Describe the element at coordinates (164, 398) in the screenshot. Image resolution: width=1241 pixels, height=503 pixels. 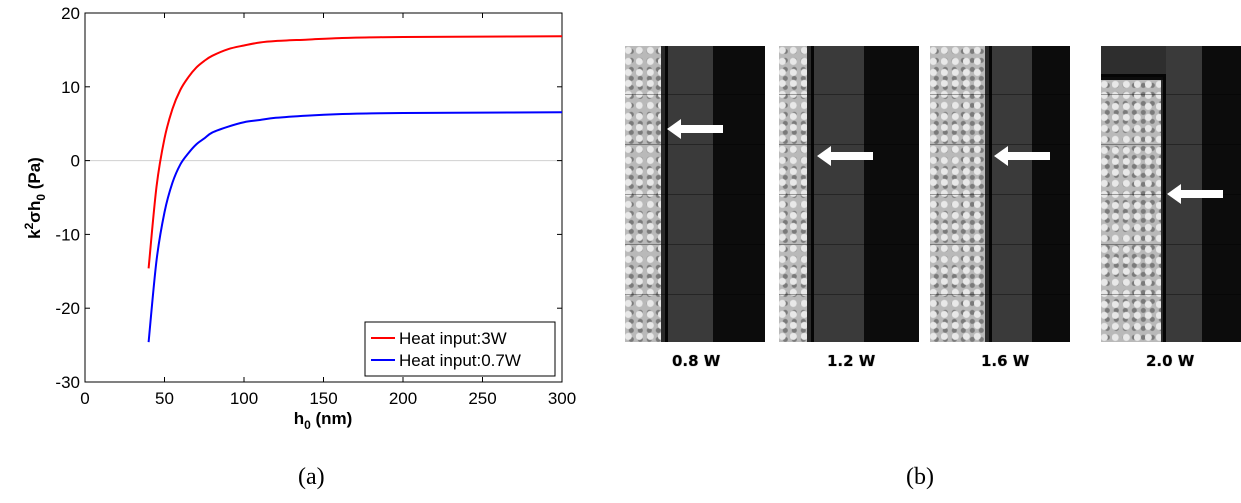
I see `x-tick-label: 50` at that location.